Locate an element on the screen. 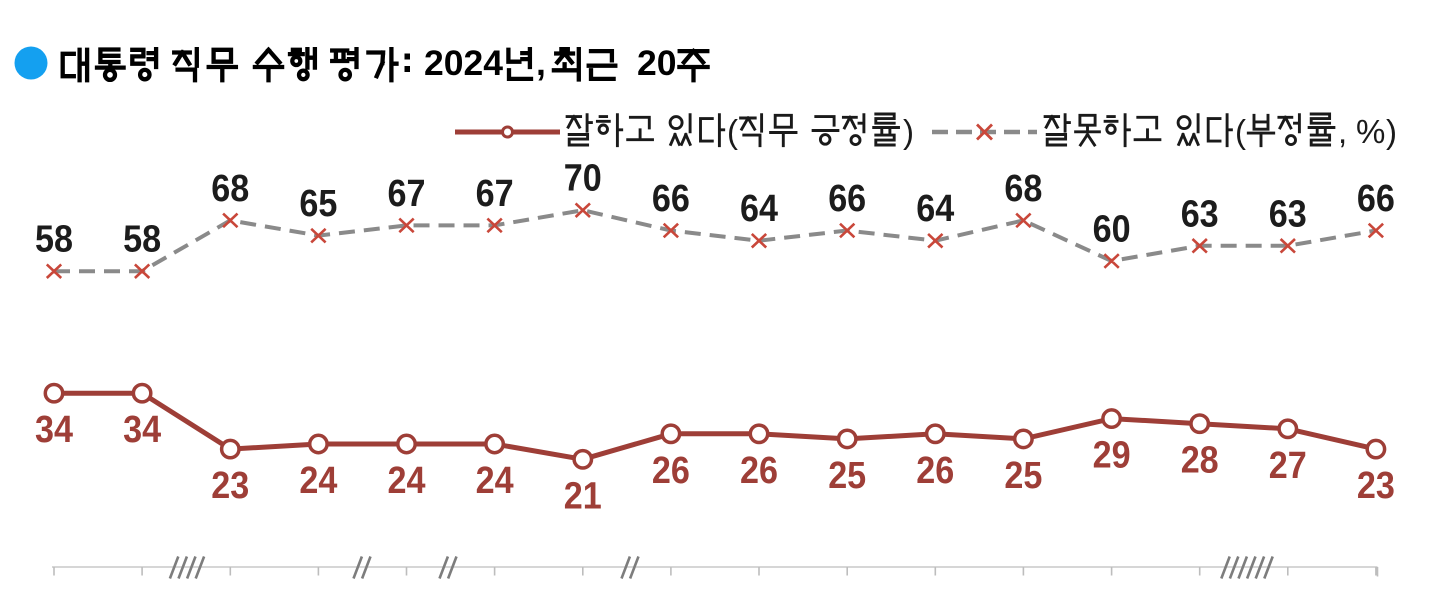 Image resolution: width=1439 pixels, height=600 pixels. svg-text: 21 is located at coordinates (583, 496).